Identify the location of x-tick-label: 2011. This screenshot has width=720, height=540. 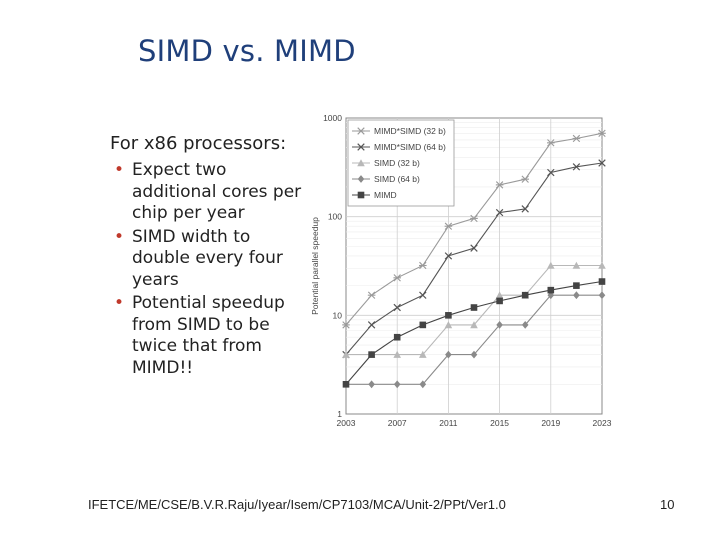
(448, 423).